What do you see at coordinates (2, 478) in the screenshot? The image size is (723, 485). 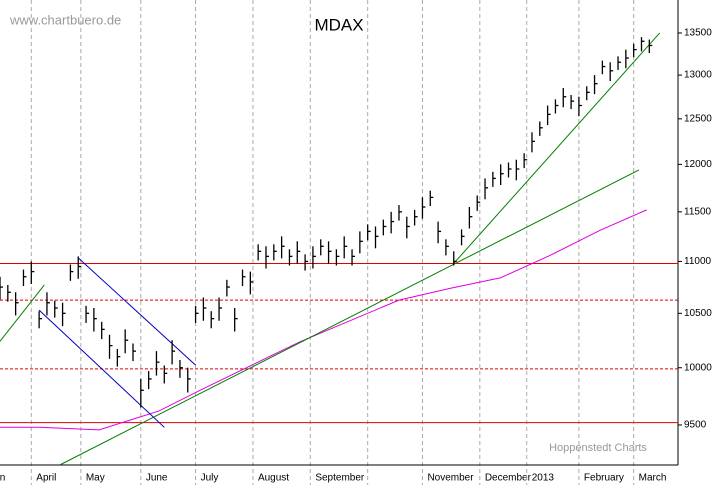 I see `x-tick-label: n` at bounding box center [2, 478].